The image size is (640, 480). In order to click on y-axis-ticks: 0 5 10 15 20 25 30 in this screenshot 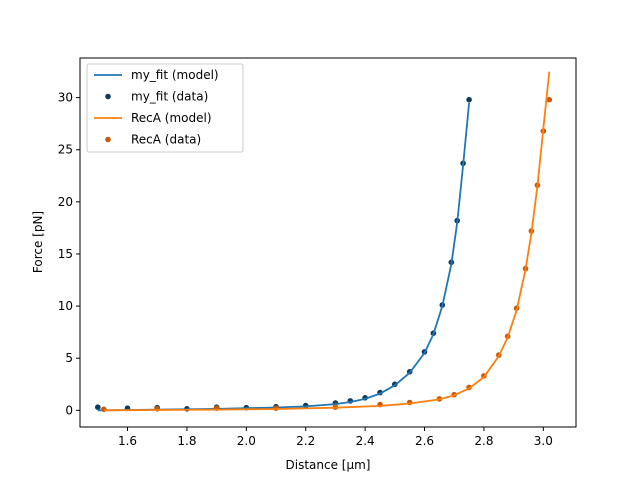, I will do `click(69, 254)`.